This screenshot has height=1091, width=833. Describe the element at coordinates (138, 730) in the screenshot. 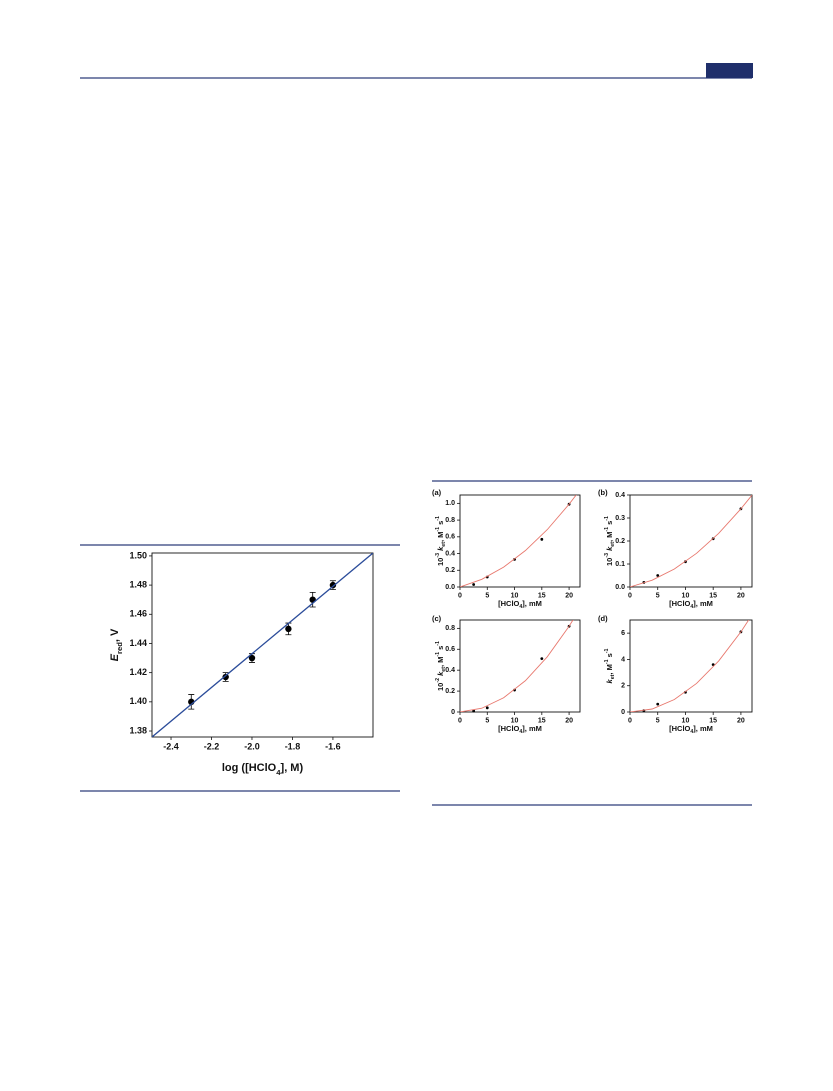

I see `y-tick-label: 1.38` at that location.